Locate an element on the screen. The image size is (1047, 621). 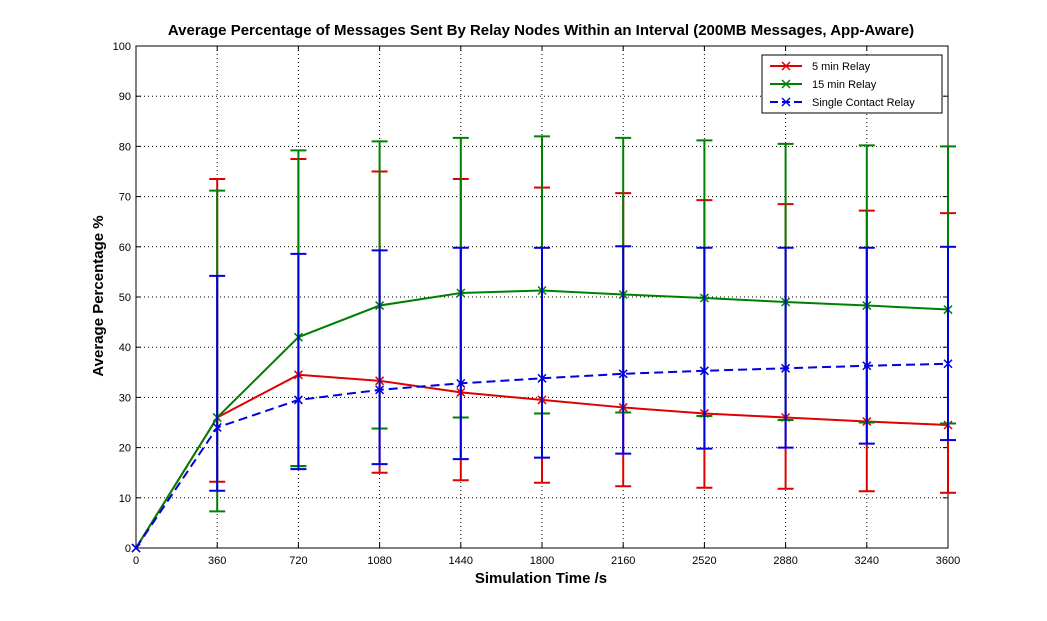
x-tick-label: 0 is located at coordinates (136, 561).